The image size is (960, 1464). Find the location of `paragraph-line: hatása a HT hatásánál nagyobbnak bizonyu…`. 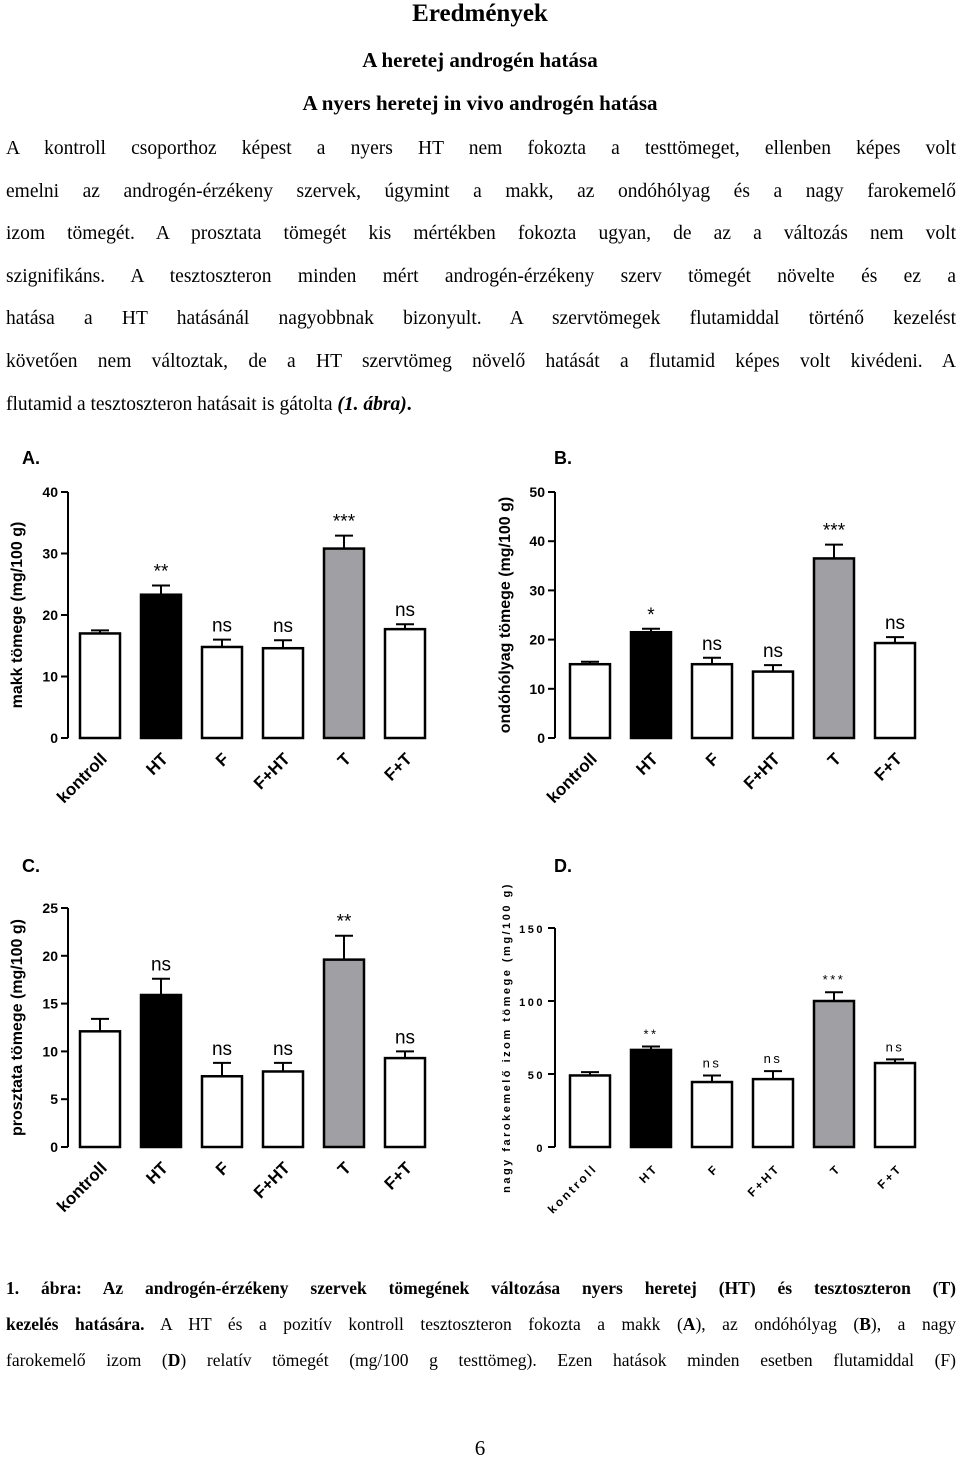

paragraph-line: hatása a HT hatásánál nagyobbnak bizonyu… is located at coordinates (481, 319).